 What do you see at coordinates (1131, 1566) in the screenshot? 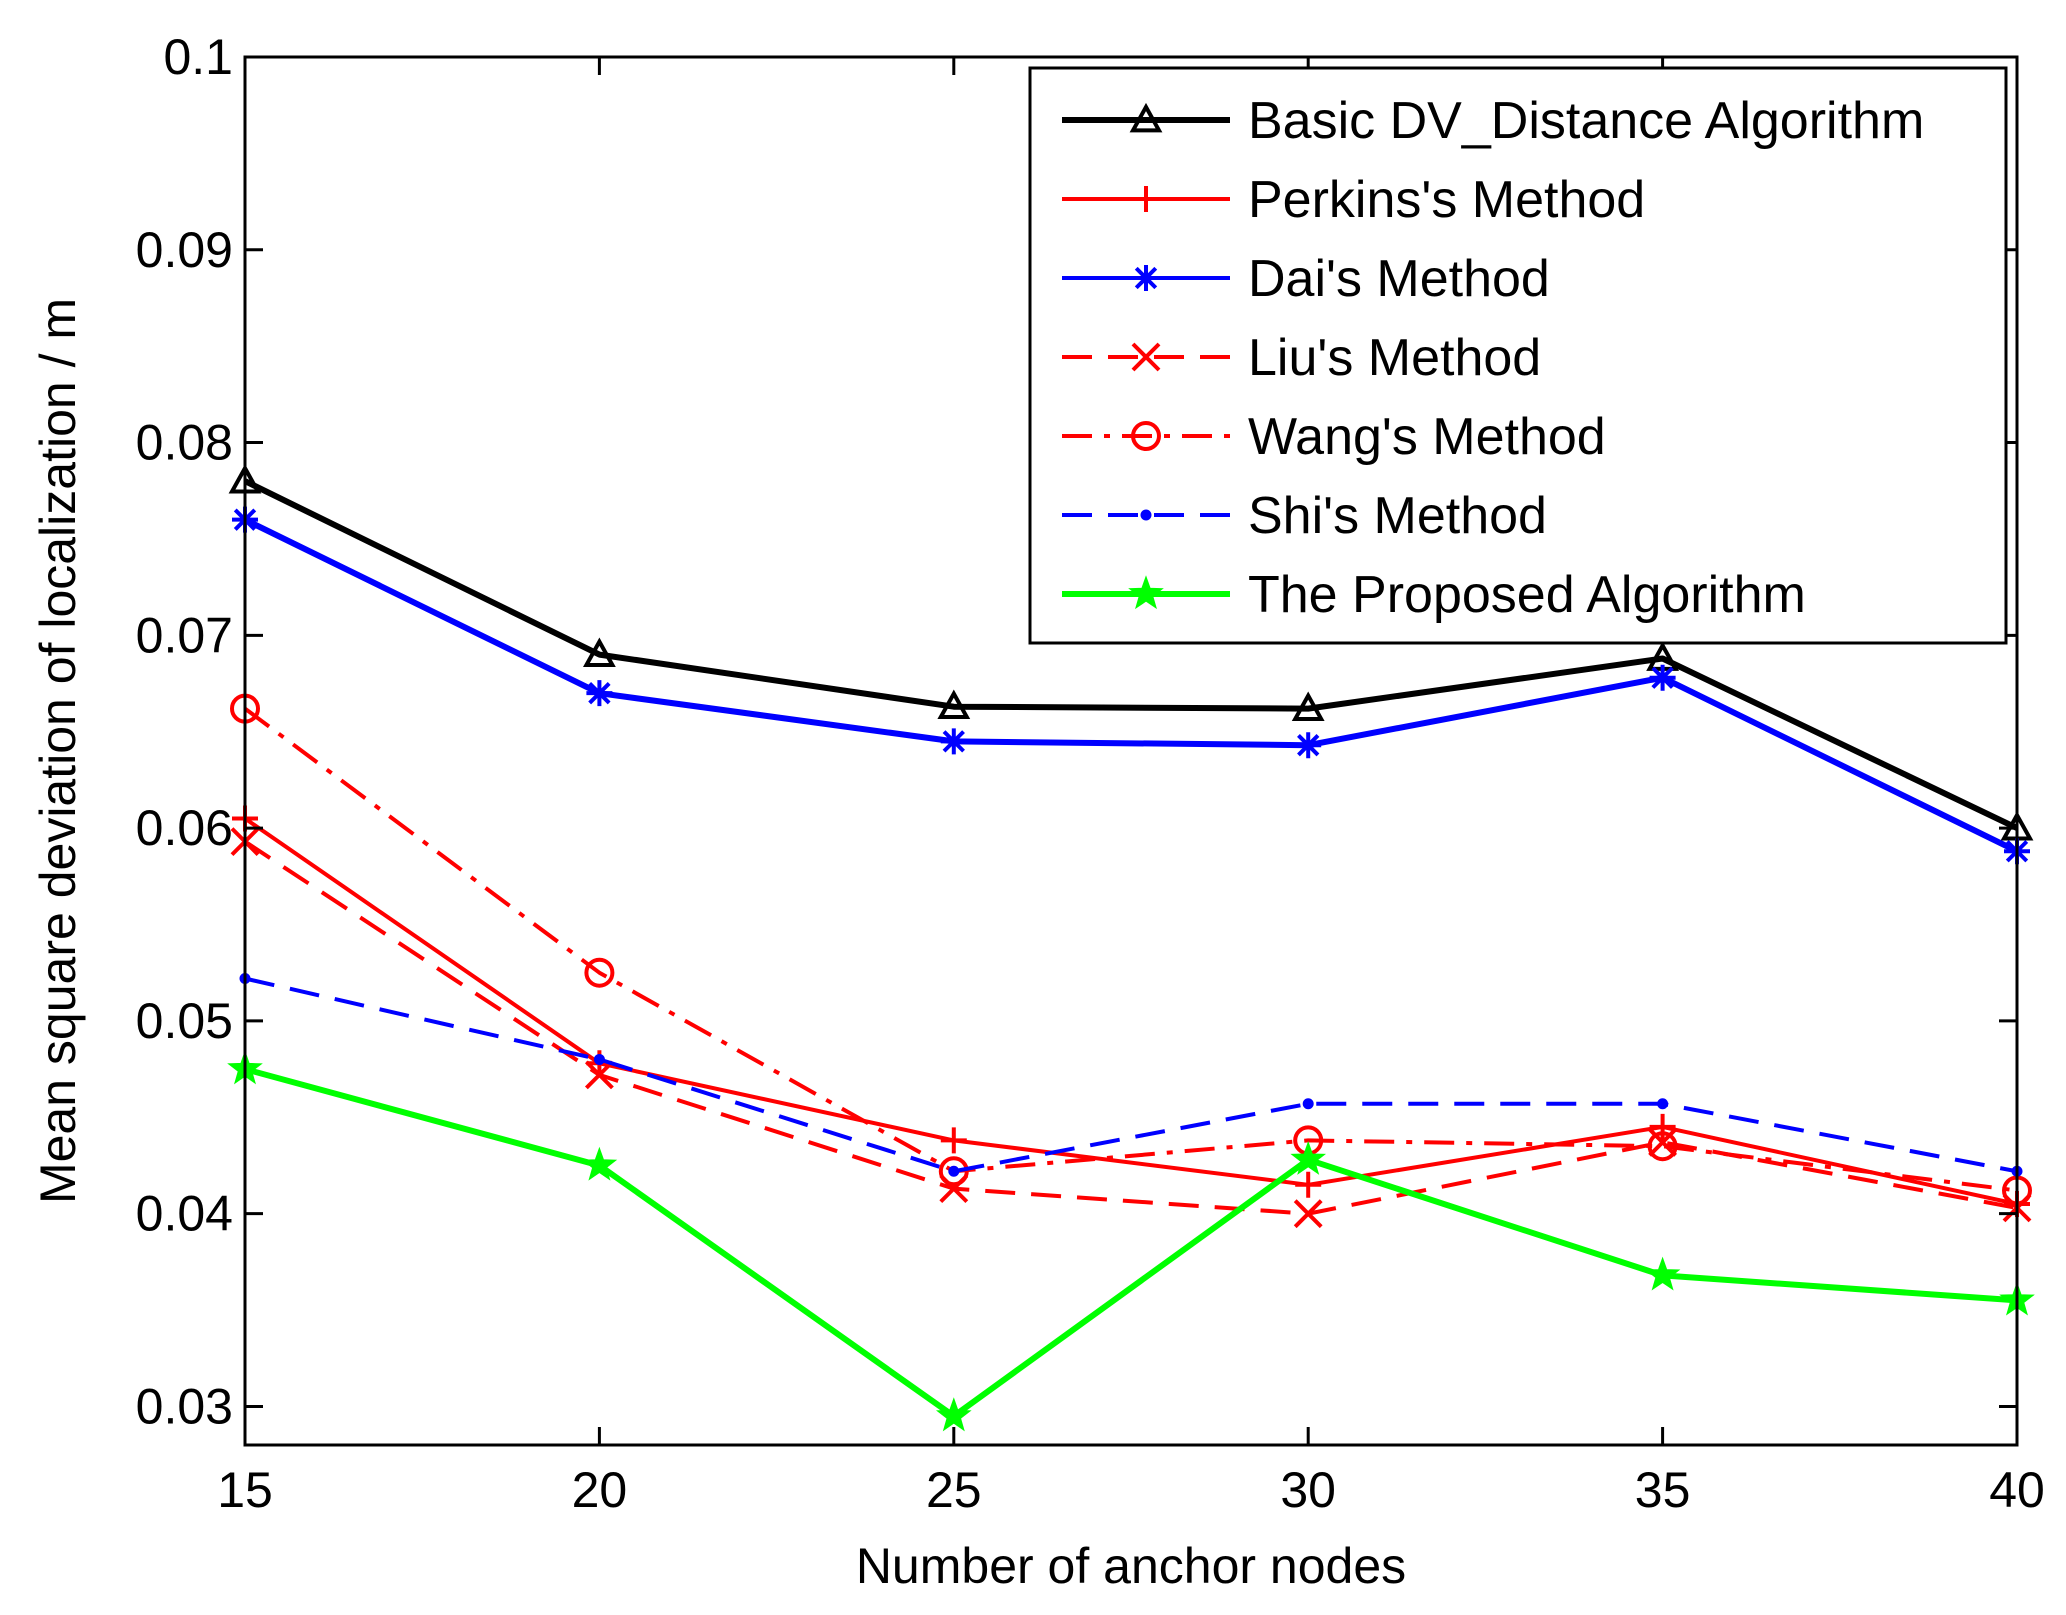
I see `x-axis-label: Number of anchor nodes` at bounding box center [1131, 1566].